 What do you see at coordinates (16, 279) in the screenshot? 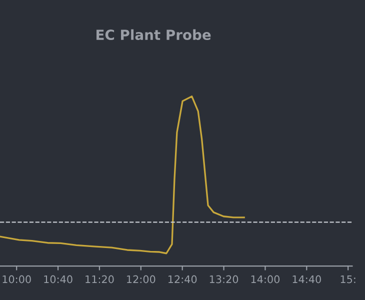
I see `x-tick-label: 10:00` at bounding box center [16, 279].